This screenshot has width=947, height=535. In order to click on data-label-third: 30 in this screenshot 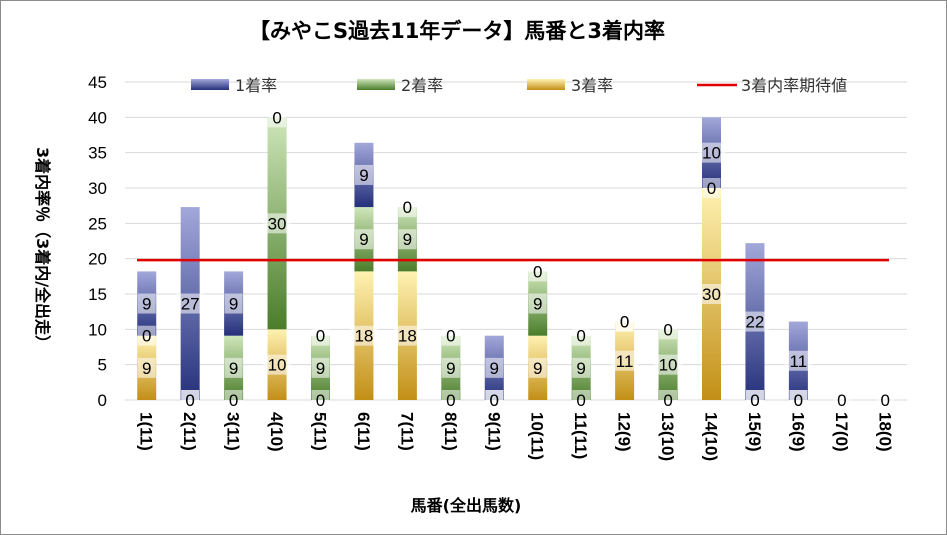, I will do `click(711, 294)`.